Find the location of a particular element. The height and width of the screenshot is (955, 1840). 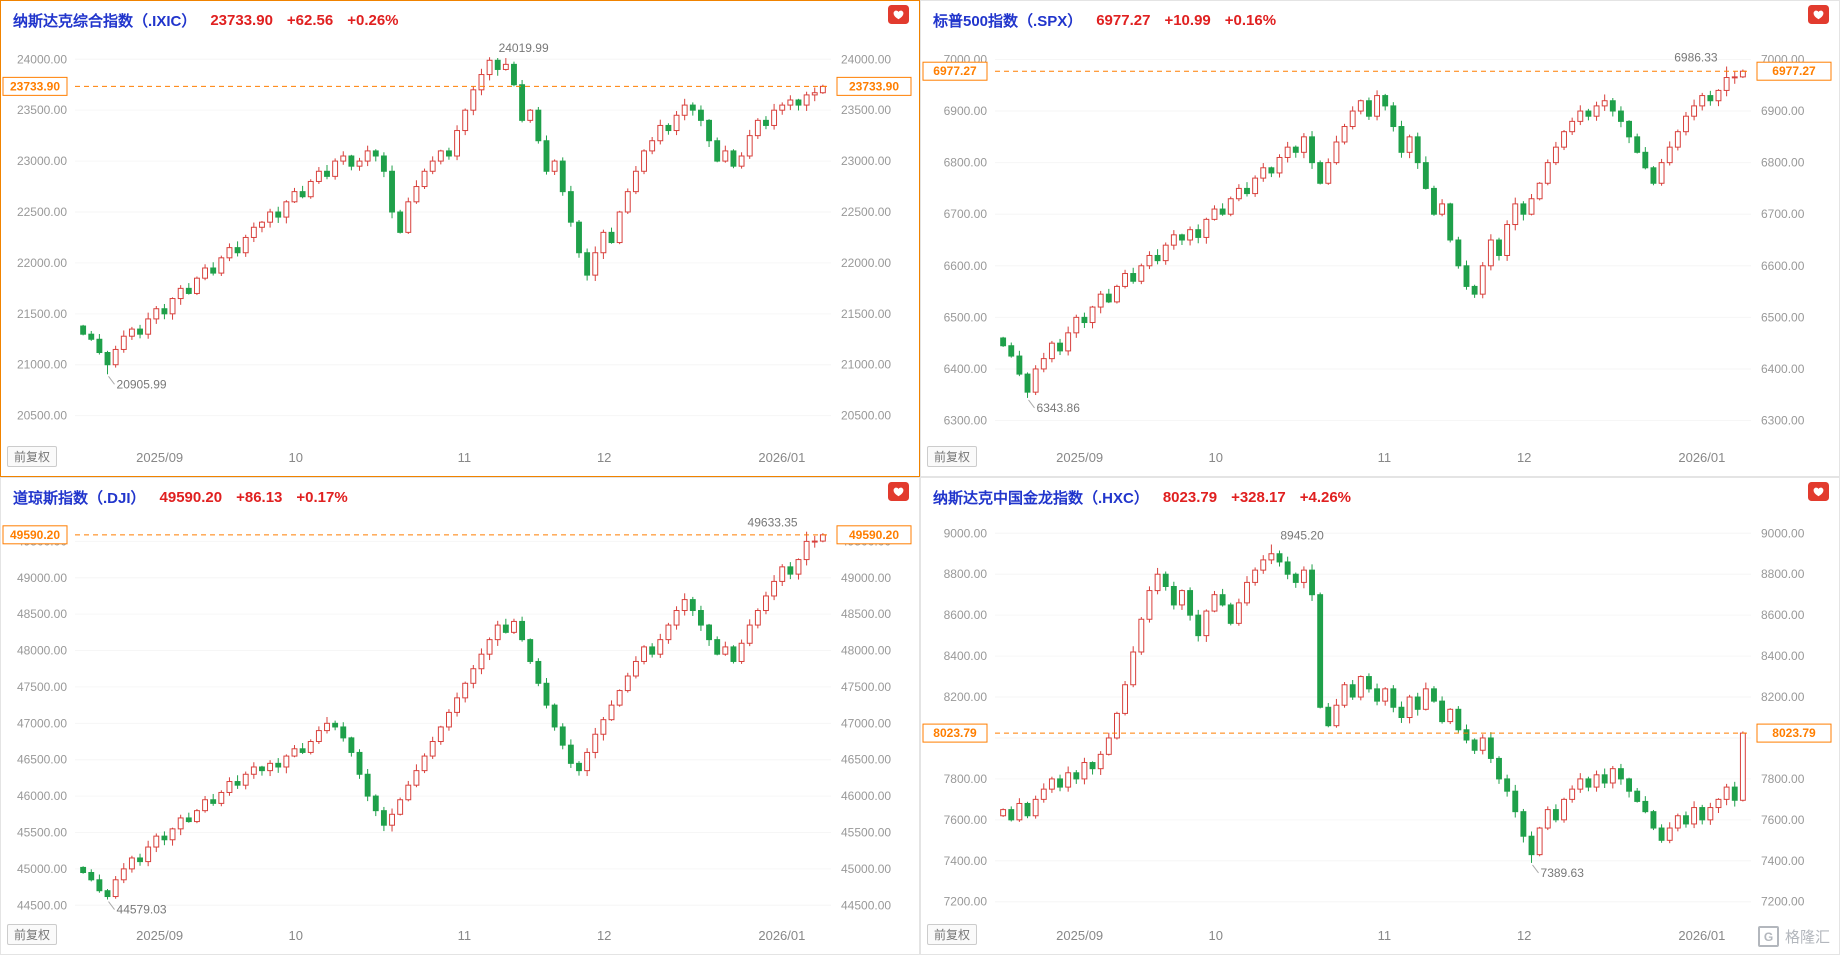

gelonghui-watermark: G 格隆汇 is located at coordinates (1793, 936).